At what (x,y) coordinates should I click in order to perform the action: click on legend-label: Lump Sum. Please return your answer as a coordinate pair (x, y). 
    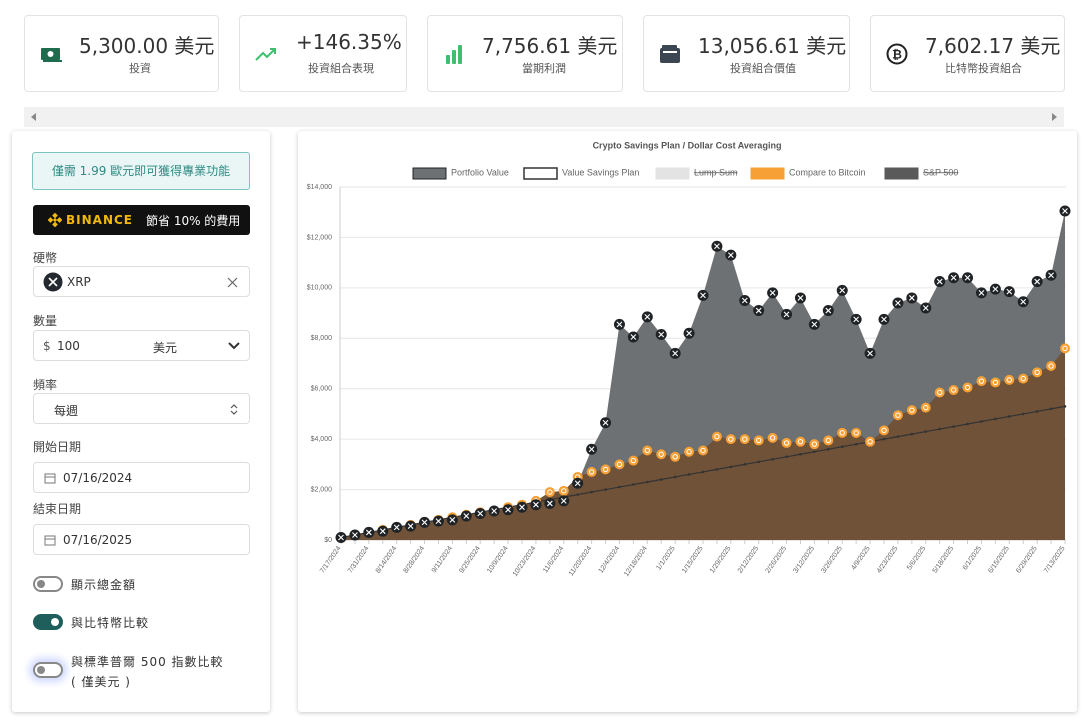
    Looking at the image, I should click on (716, 172).